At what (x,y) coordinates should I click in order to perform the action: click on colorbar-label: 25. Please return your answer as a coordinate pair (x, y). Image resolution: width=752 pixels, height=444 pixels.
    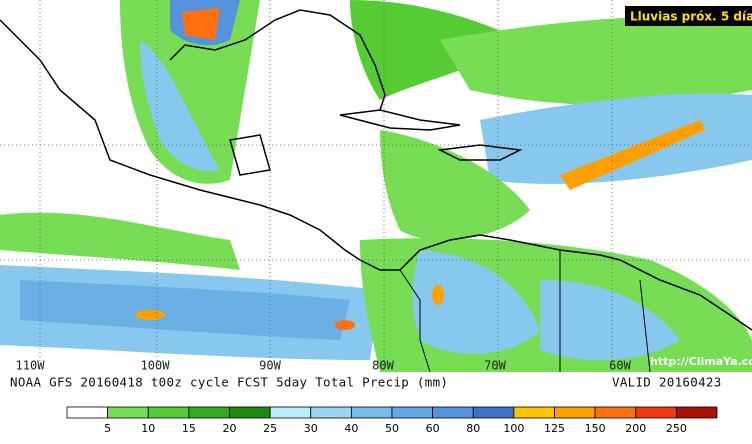
    Looking at the image, I should click on (270, 428).